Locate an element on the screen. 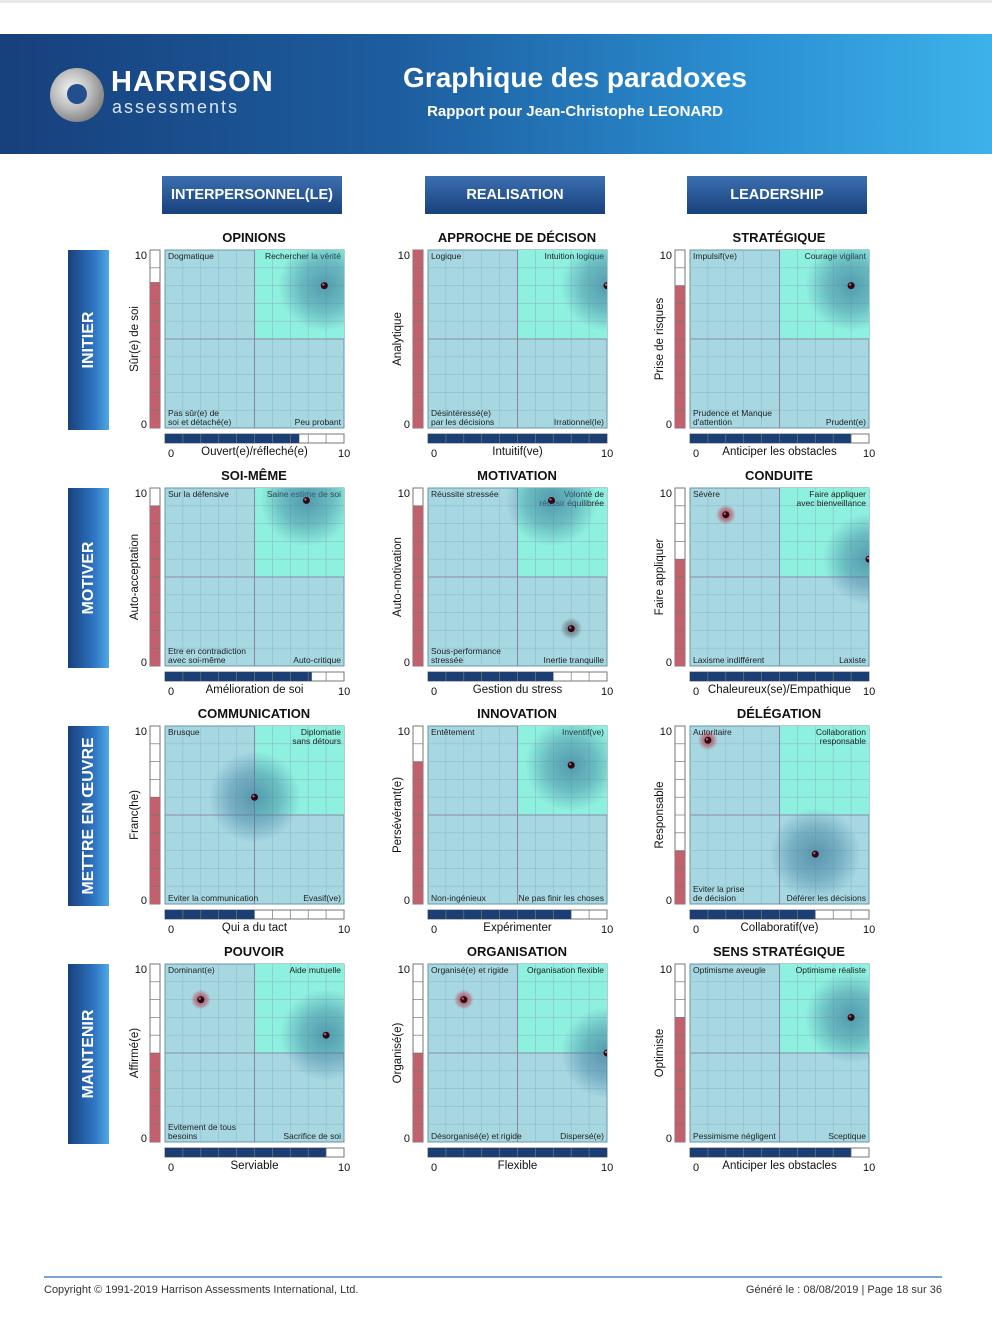 The height and width of the screenshot is (1321, 992). corner-label-top-left: Brusque is located at coordinates (184, 732).